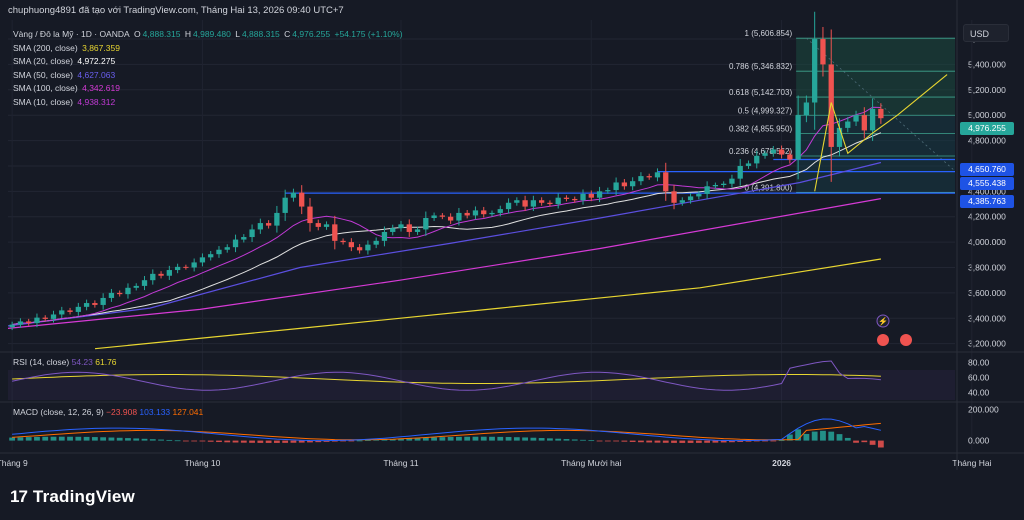 The width and height of the screenshot is (1024, 520). Describe the element at coordinates (209, 89) in the screenshot. I see `indicator-row-sma100: SMA (100, close) 4,342.619` at that location.